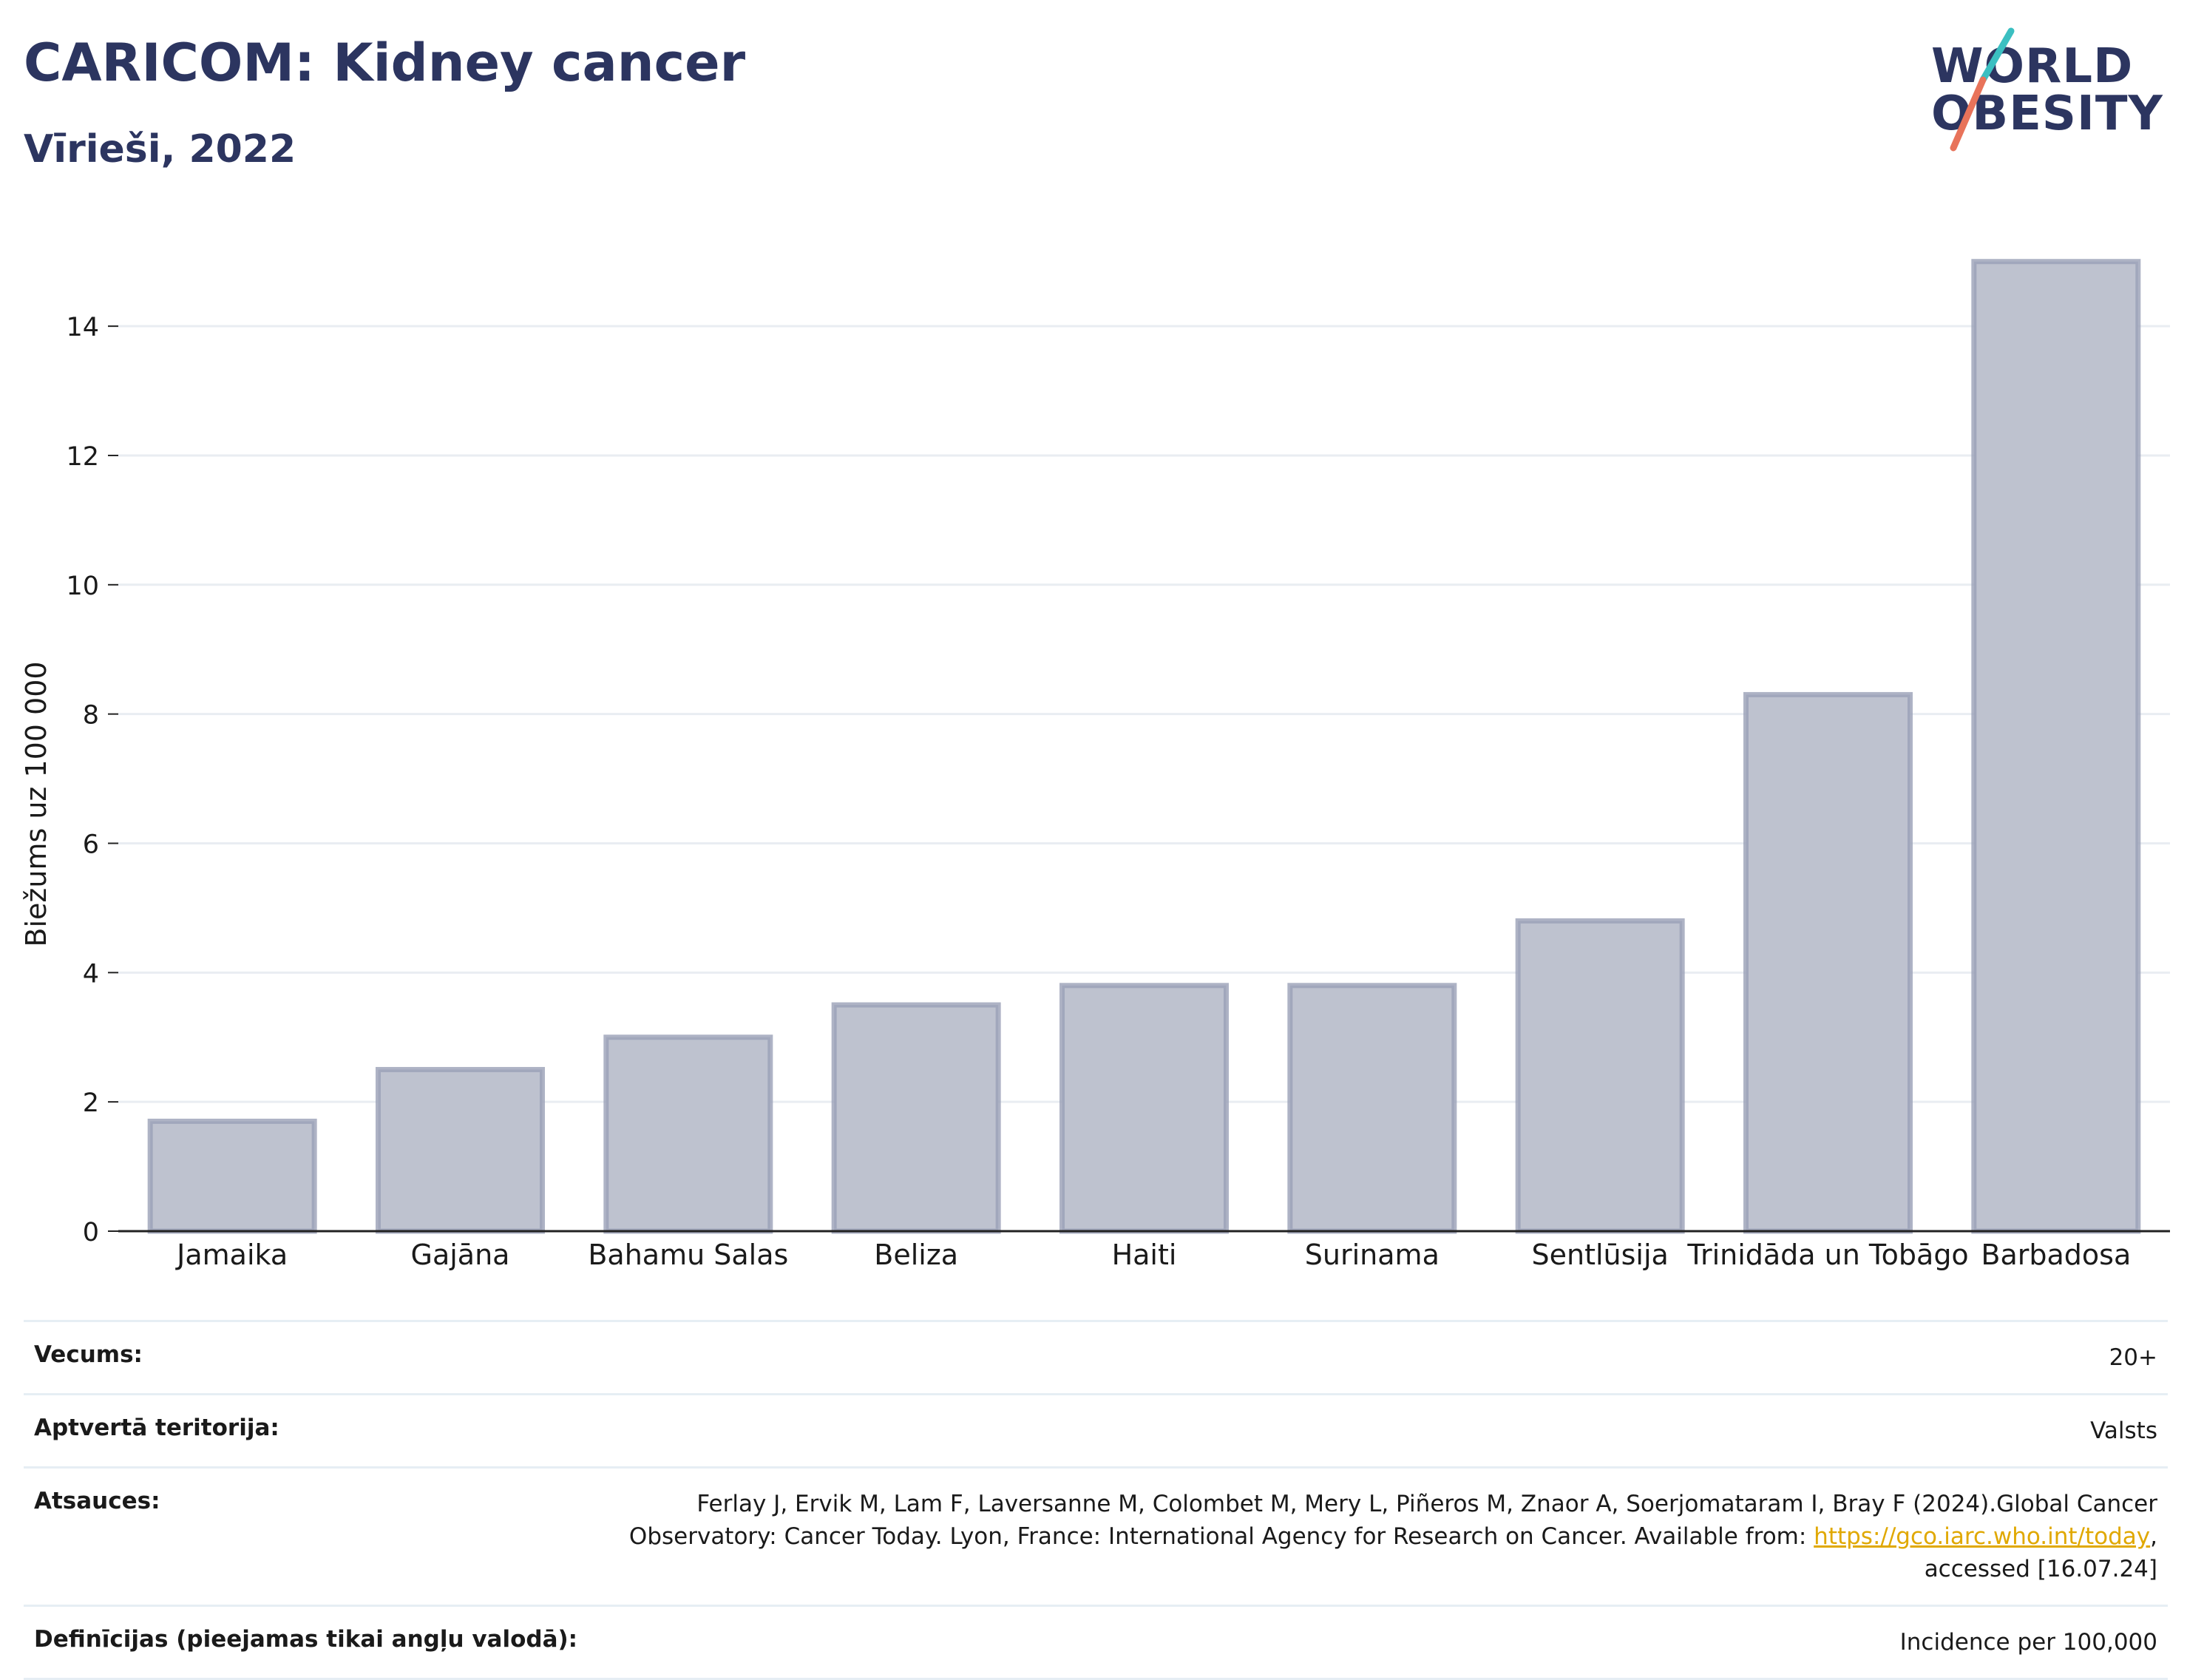 The width and height of the screenshot is (2187, 1680). Describe the element at coordinates (385, 63) in the screenshot. I see `chart-title: CARICOM: Kidney cancer` at that location.